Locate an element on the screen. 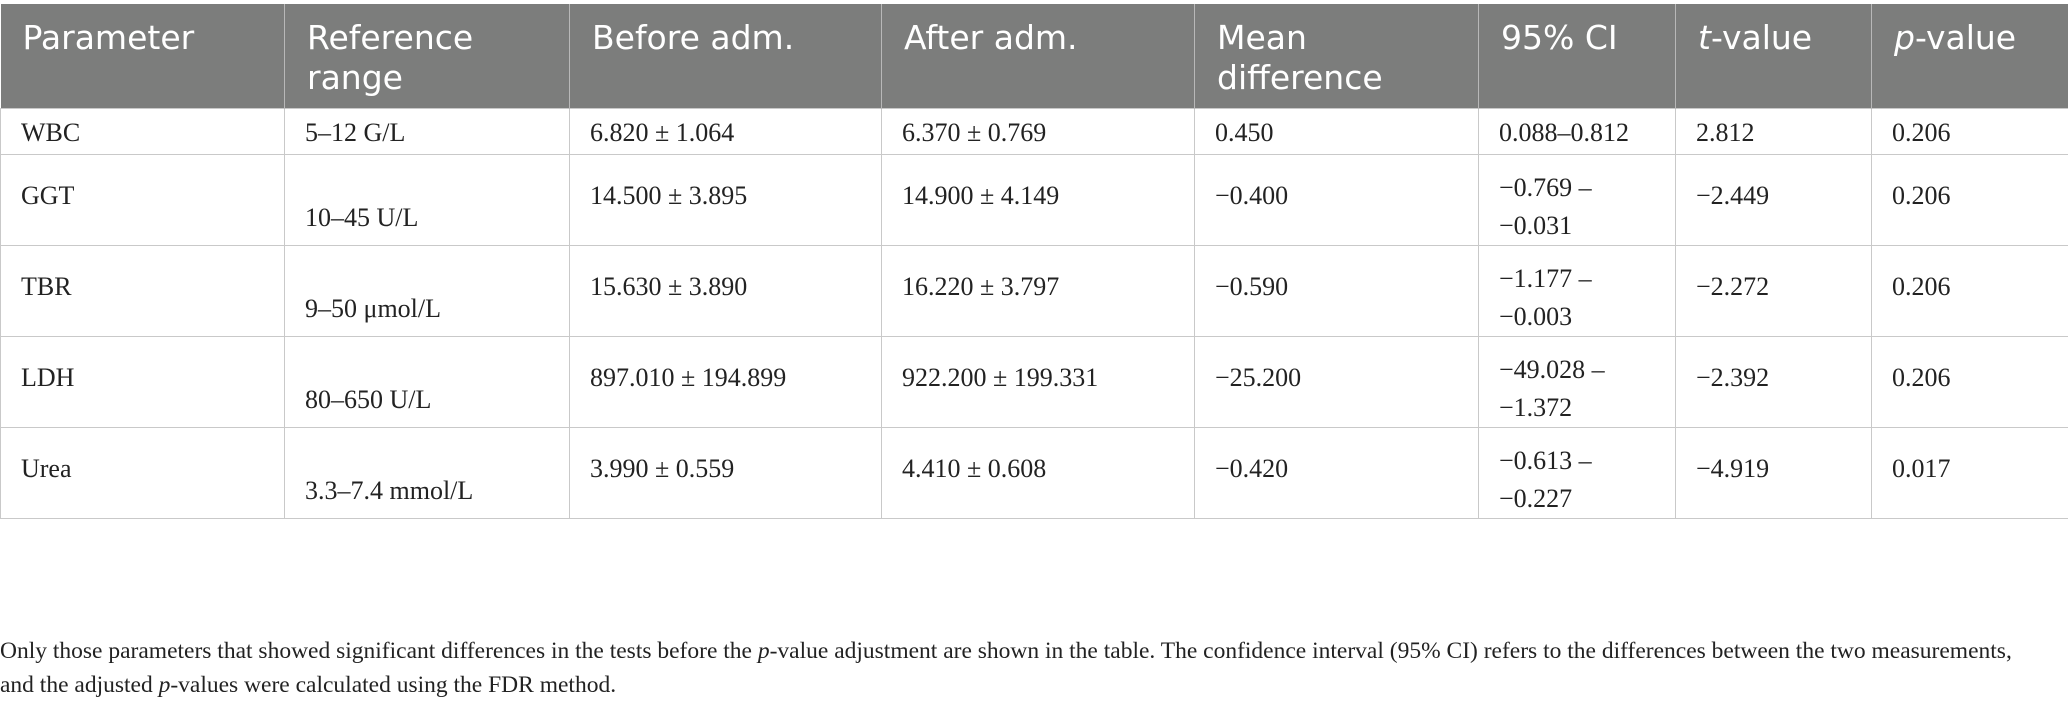 The width and height of the screenshot is (2068, 714). header-t-italic: t is located at coordinates (1704, 37).